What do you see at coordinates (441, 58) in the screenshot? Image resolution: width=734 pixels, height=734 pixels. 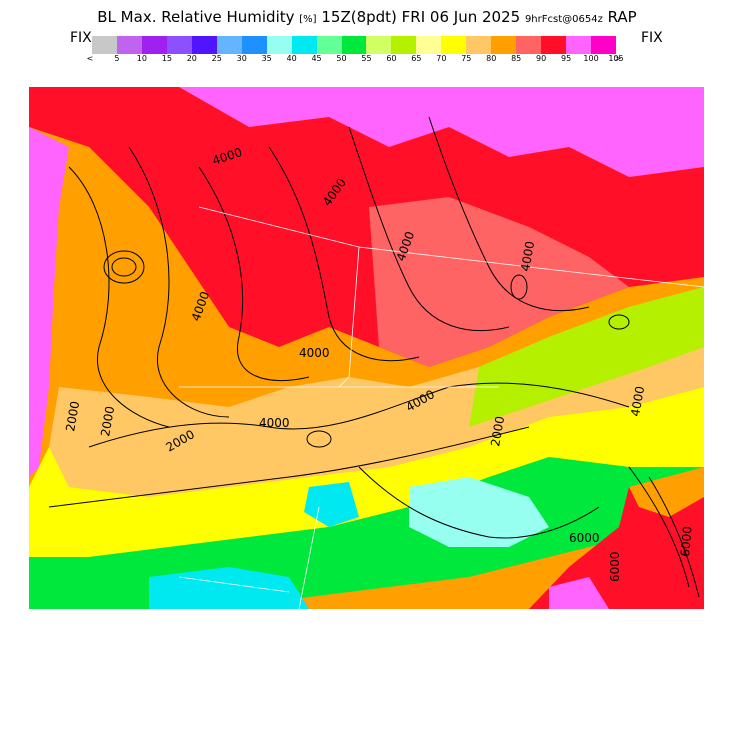 I see `legend-tick-label: 70` at bounding box center [441, 58].